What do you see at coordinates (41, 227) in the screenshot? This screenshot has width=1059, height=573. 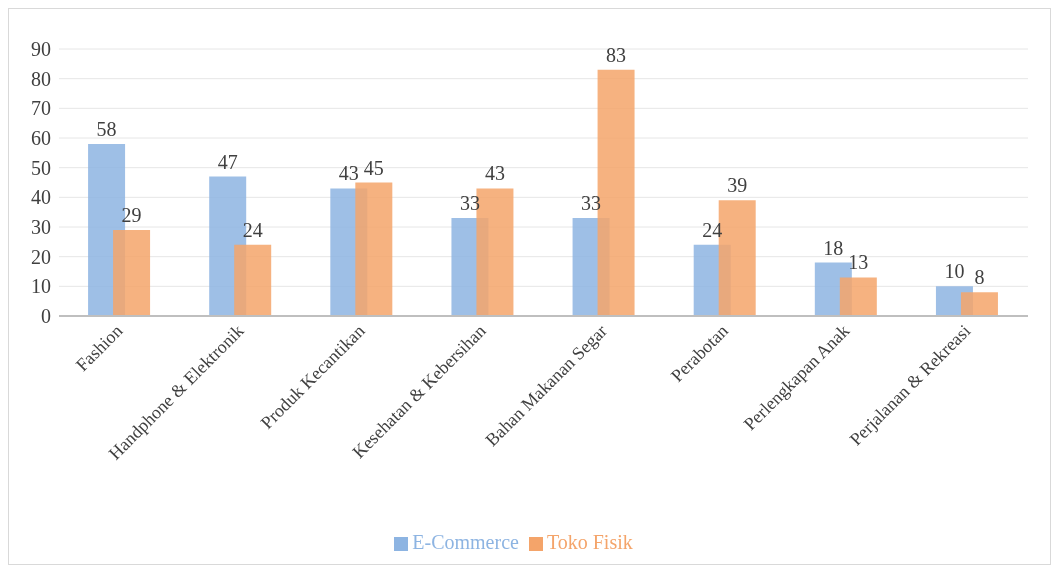 I see `y-tick-label: 30` at bounding box center [41, 227].